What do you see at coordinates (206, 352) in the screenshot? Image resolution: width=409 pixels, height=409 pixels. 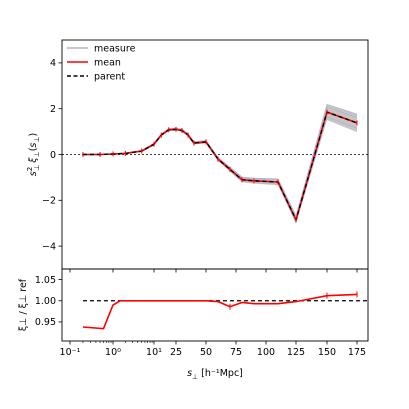 I see `x-tick-label: 50` at bounding box center [206, 352].